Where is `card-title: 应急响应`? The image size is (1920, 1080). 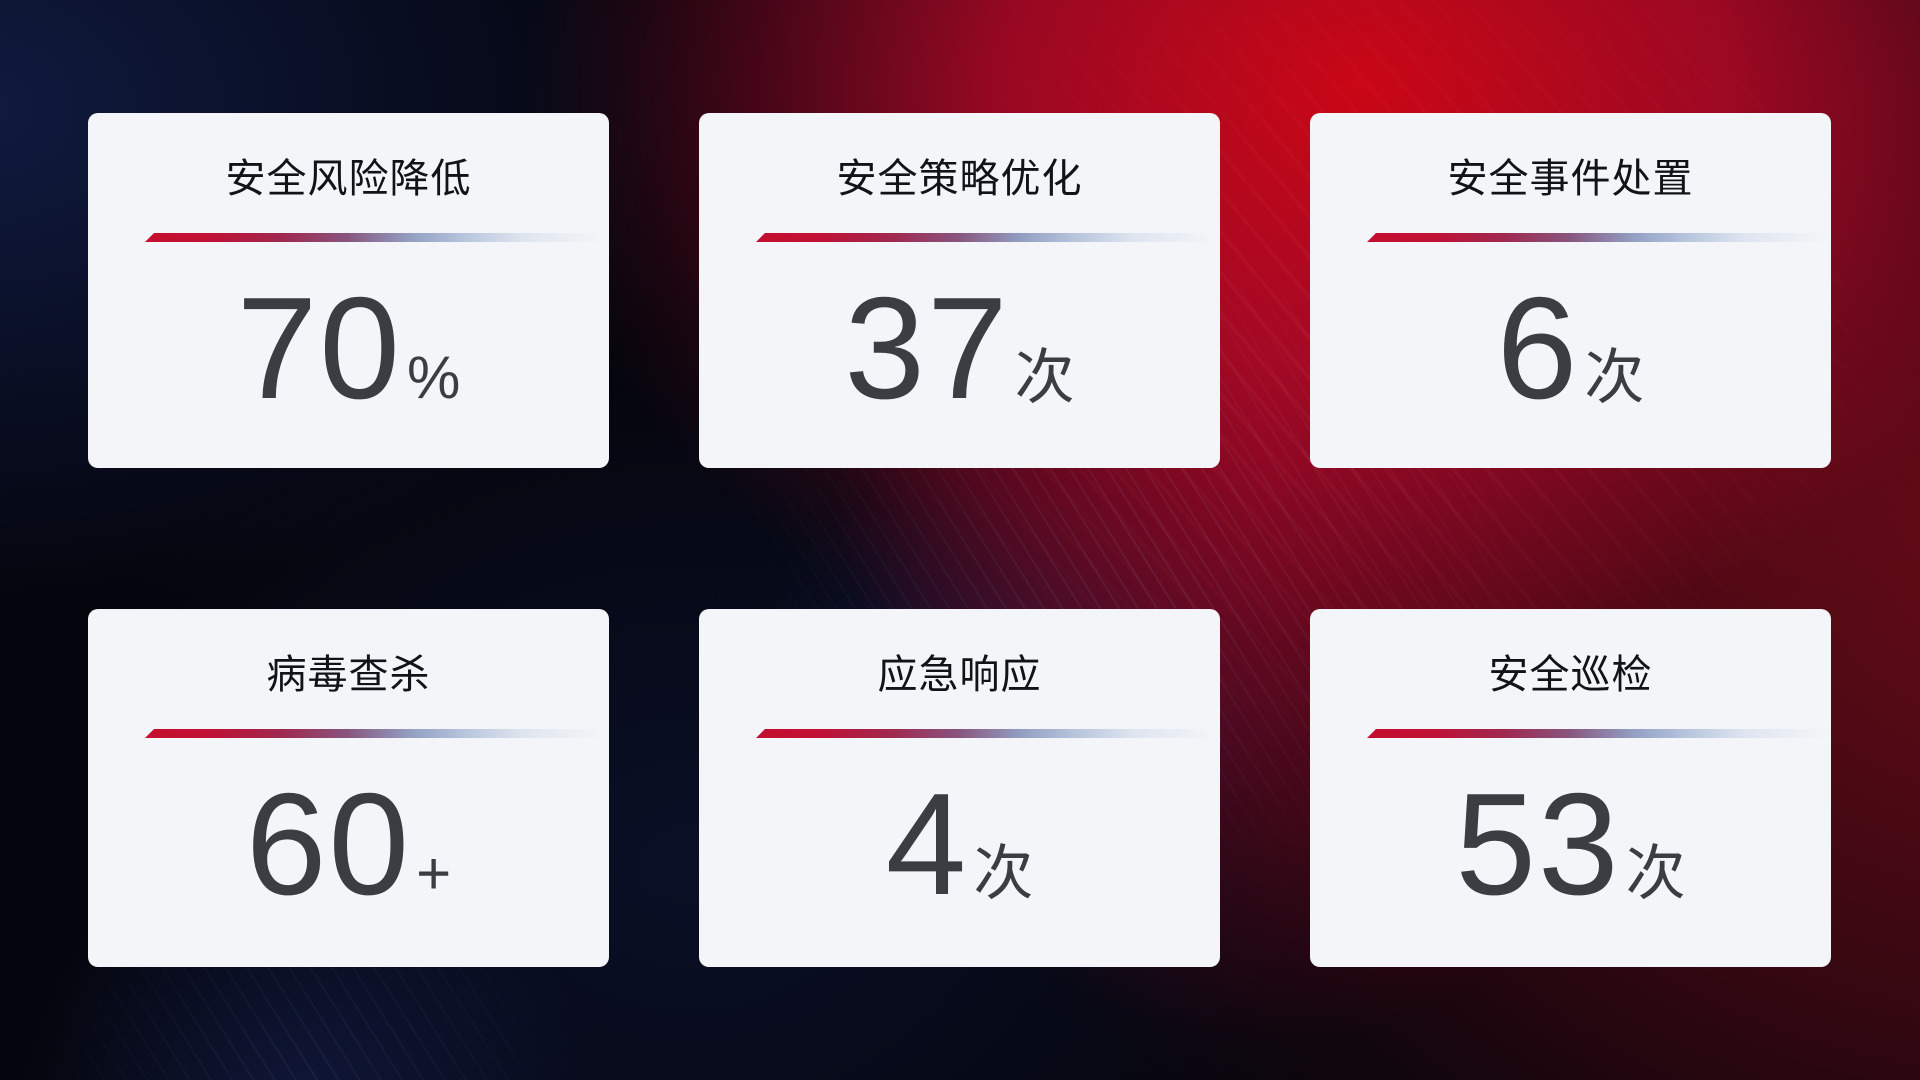
card-title: 应急响应 is located at coordinates (959, 675).